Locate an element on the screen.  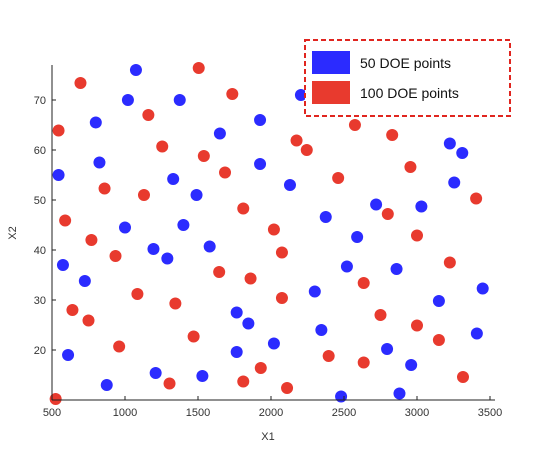
legend-swatch-50-doe is located at coordinates (331, 62).